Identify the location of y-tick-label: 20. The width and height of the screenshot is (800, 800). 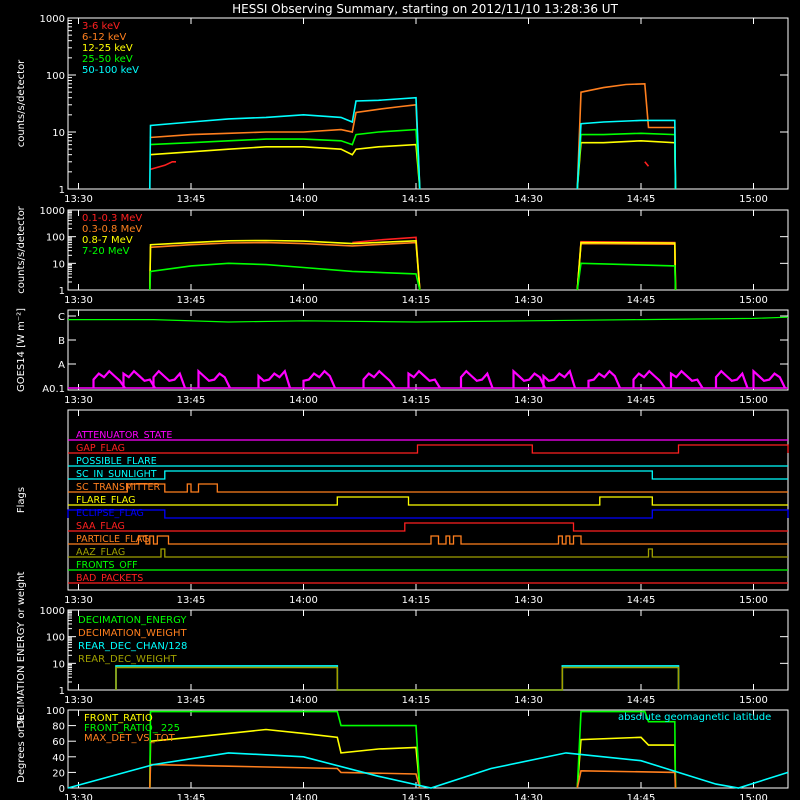
(58, 773).